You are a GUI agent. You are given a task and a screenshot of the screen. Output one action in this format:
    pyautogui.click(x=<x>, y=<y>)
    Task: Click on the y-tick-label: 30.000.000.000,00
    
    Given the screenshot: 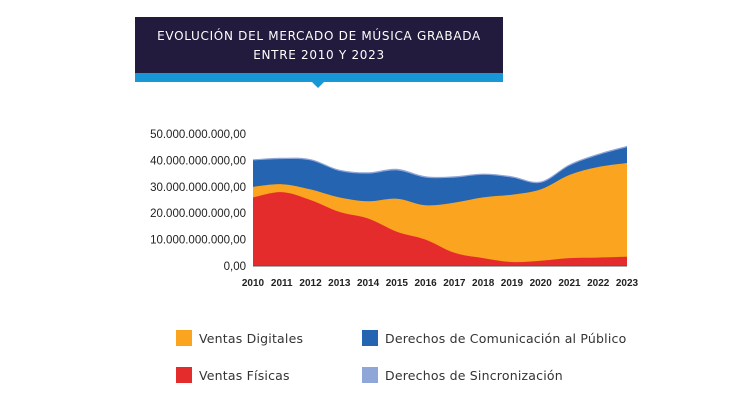 What is the action you would take?
    pyautogui.click(x=198, y=188)
    